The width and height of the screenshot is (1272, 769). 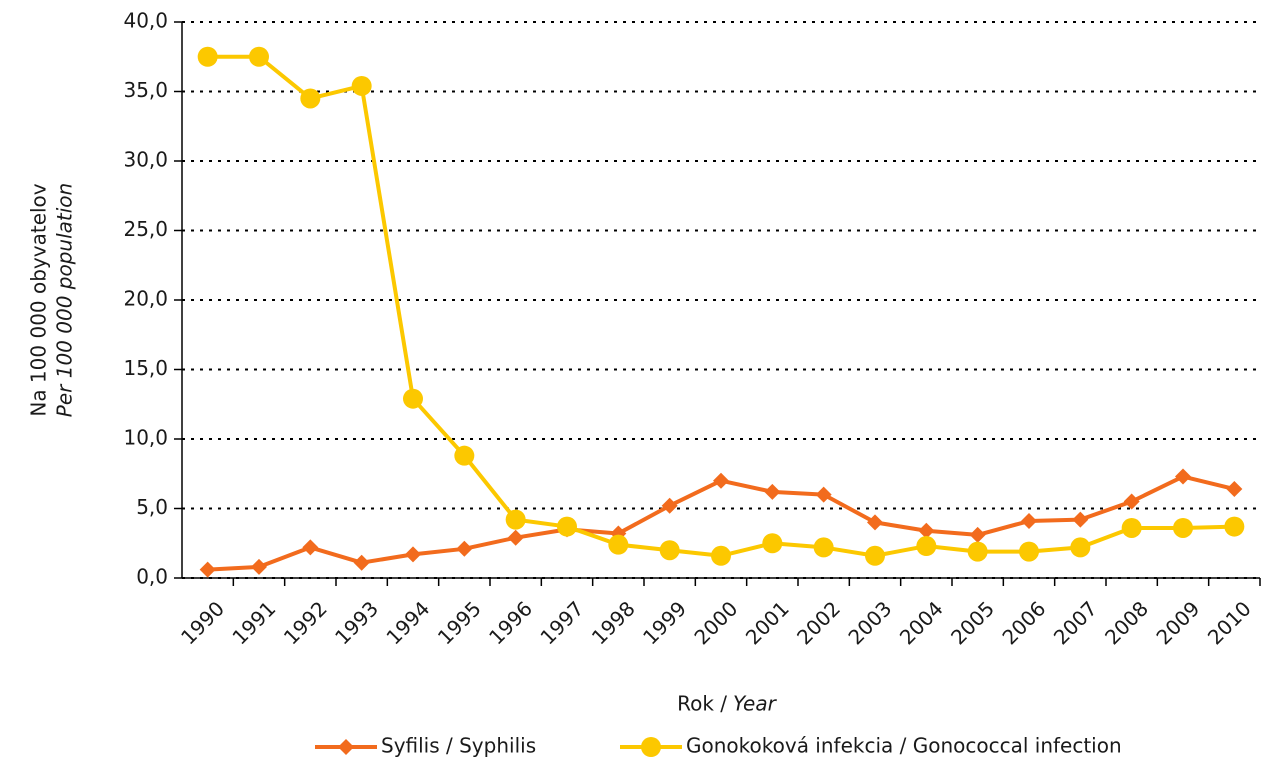 What do you see at coordinates (253, 622) in the screenshot?
I see `x-tick-label: 1991` at bounding box center [253, 622].